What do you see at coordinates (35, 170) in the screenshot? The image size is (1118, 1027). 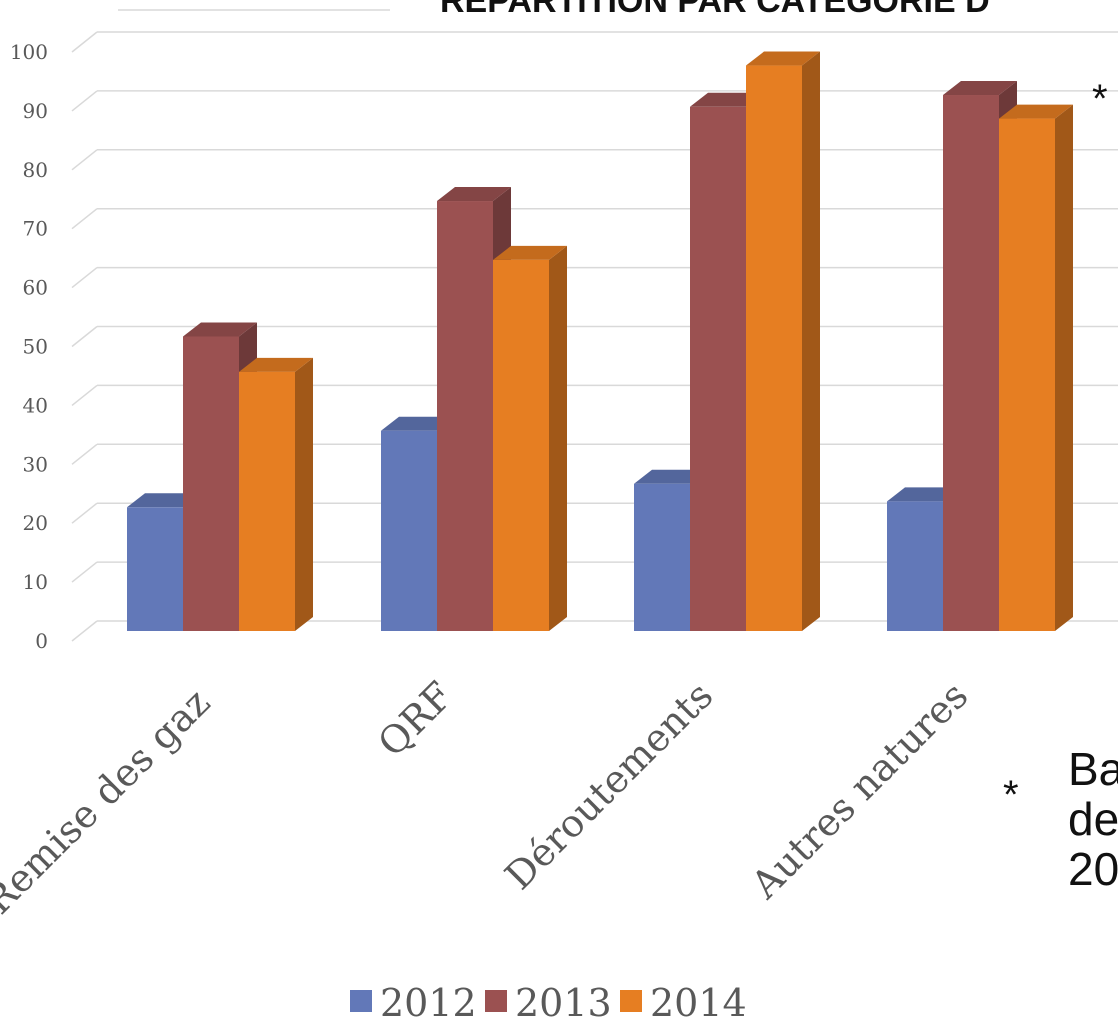 I see `y-tick-label: 80` at bounding box center [35, 170].